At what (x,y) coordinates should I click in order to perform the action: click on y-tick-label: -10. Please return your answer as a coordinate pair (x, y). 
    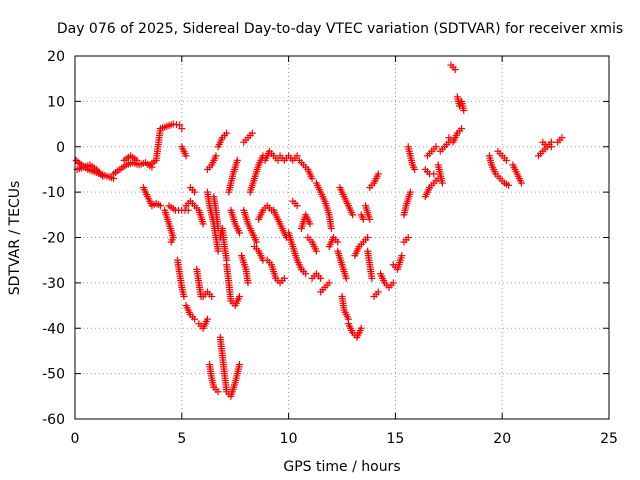
    Looking at the image, I should click on (53, 193).